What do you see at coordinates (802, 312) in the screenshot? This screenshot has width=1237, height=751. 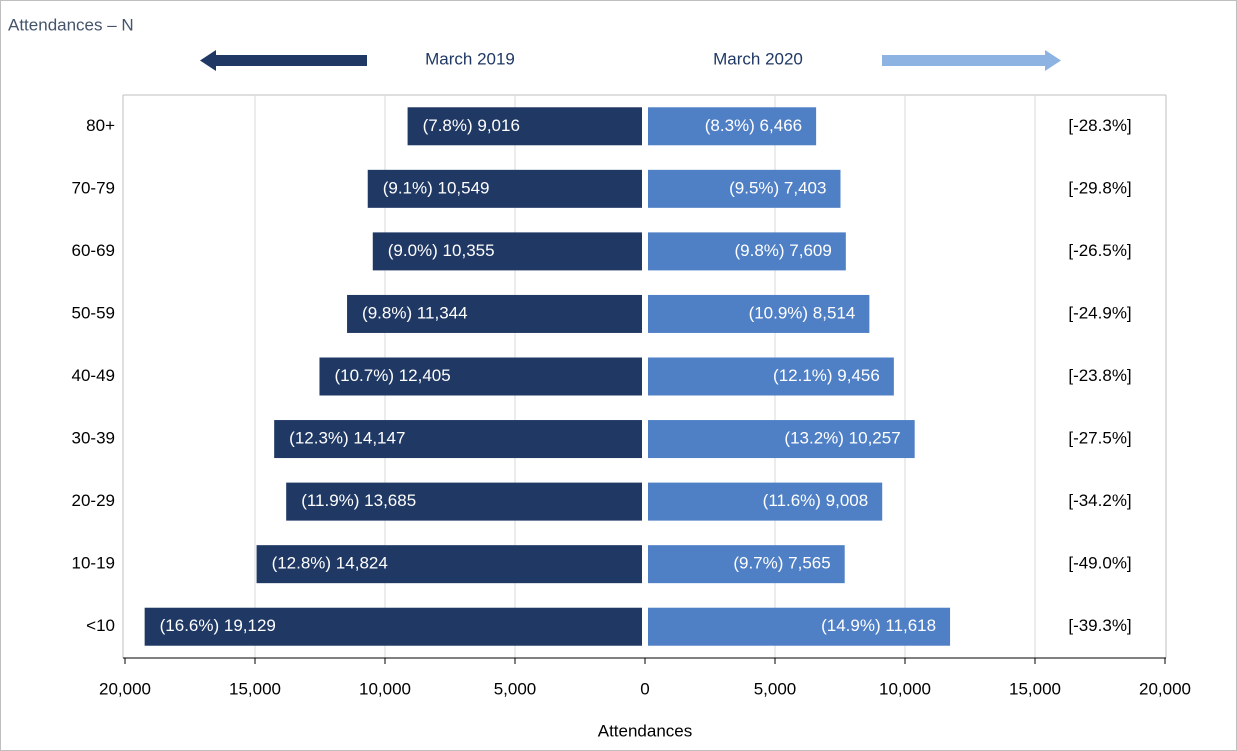 I see `value-label: (10.9%) 8,514` at bounding box center [802, 312].